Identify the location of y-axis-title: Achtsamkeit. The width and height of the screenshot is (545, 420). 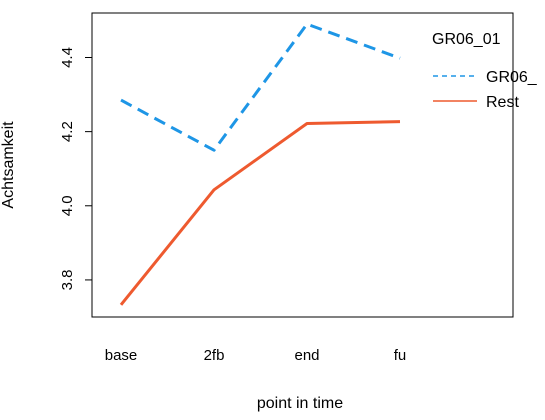
(8, 165).